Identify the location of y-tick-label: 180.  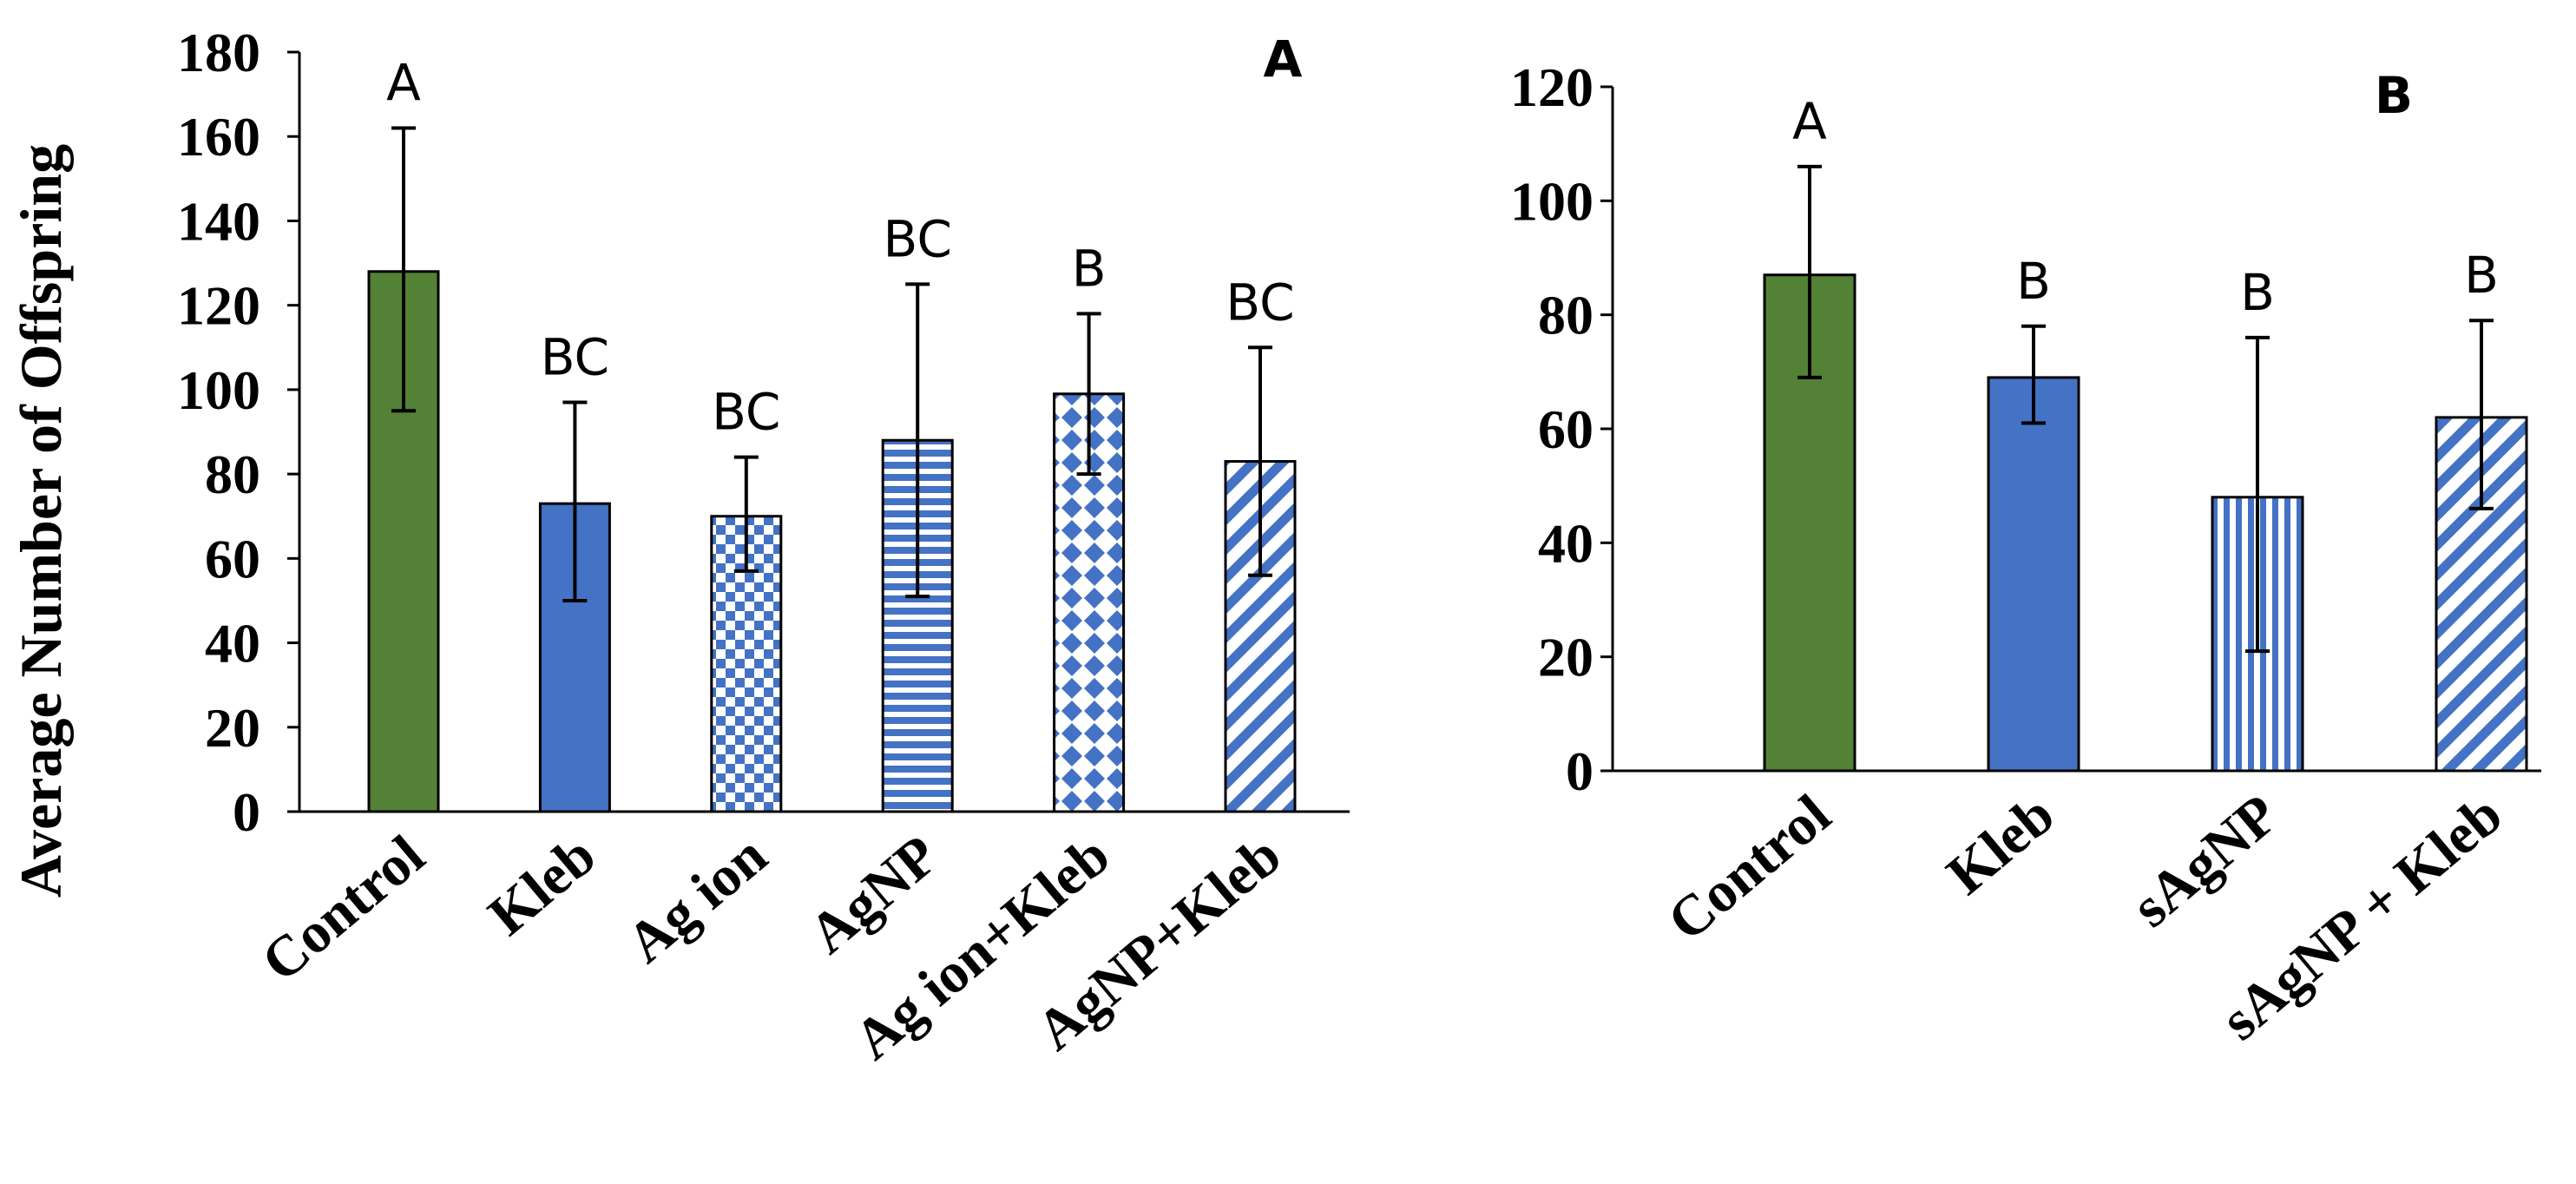
(218, 52).